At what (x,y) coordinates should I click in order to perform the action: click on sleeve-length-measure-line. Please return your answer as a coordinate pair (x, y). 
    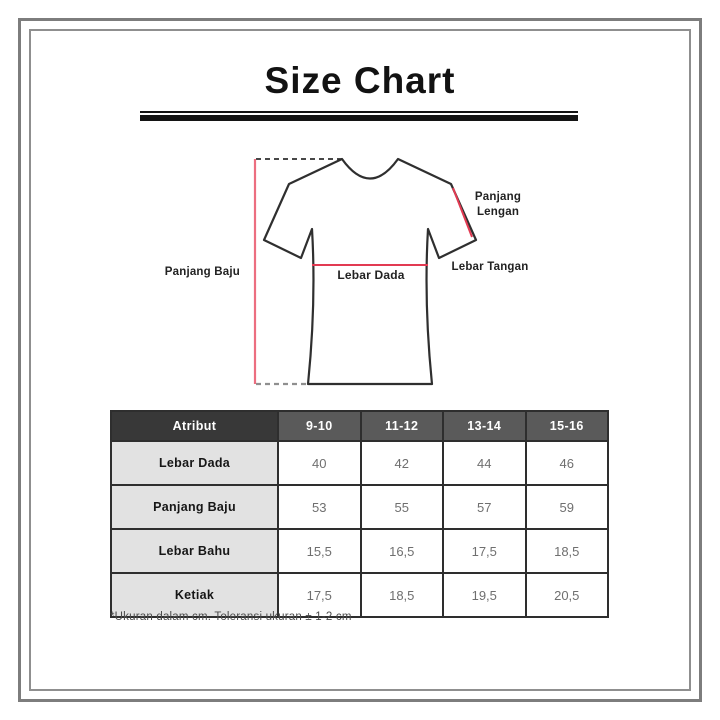
    Looking at the image, I should click on (462, 212).